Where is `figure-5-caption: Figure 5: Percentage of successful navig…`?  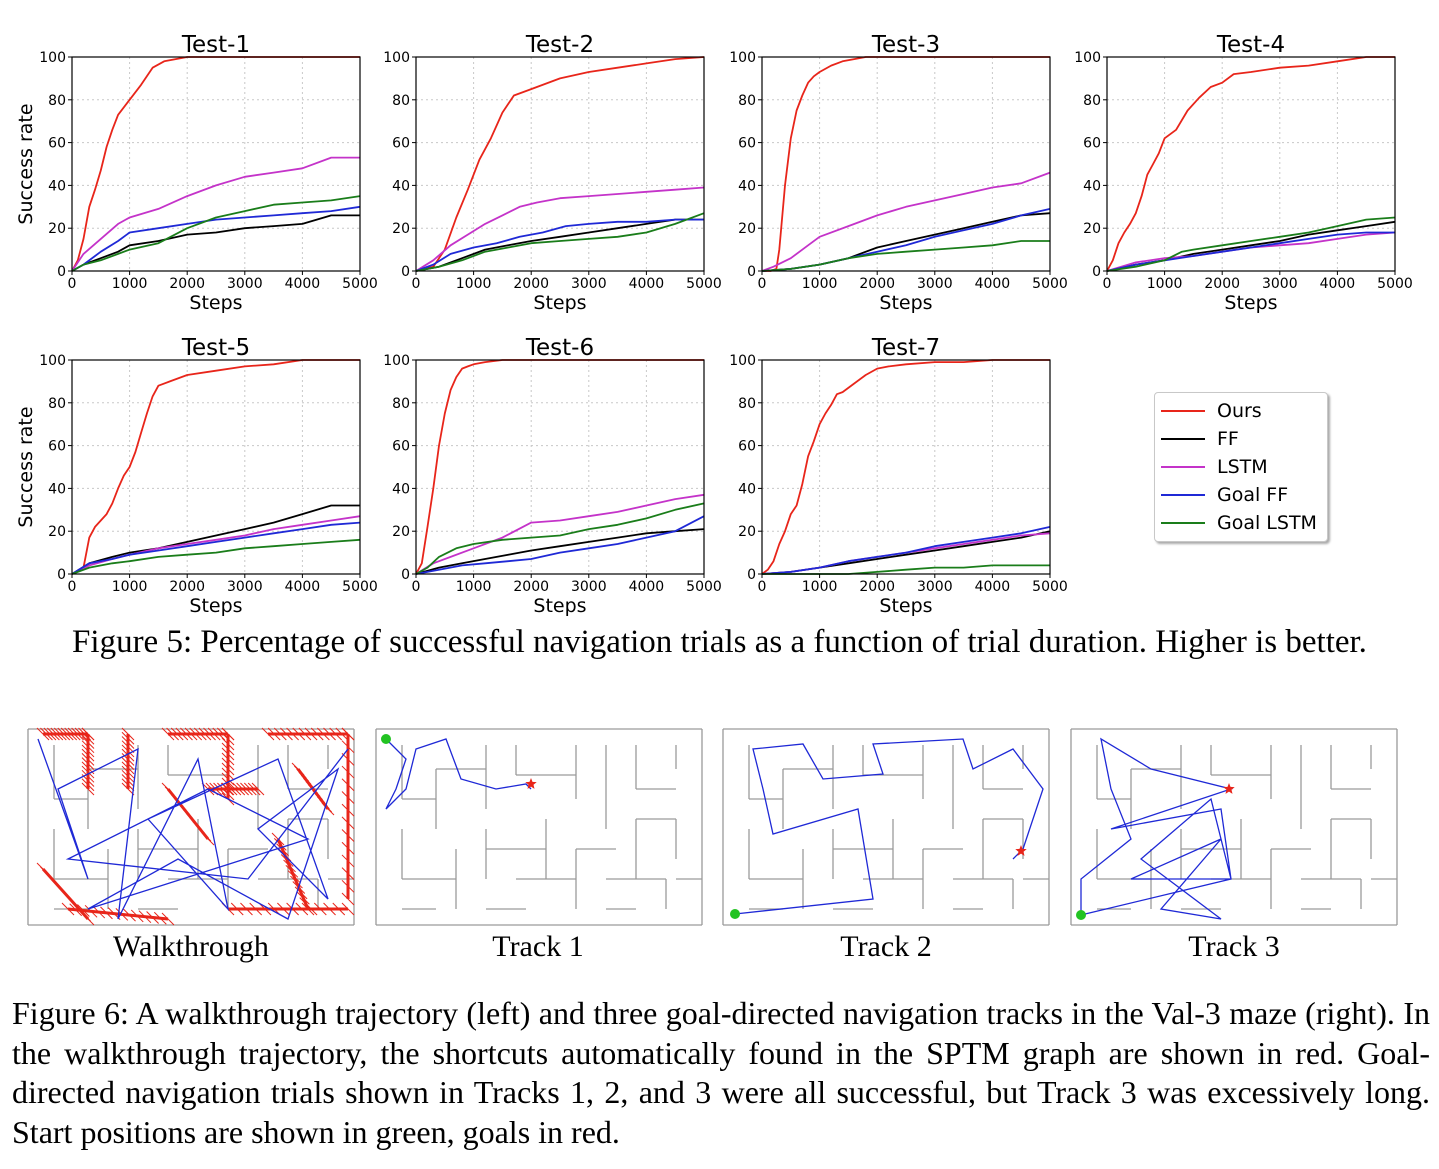 figure-5-caption: Figure 5: Percentage of successful navig… is located at coordinates (719, 642).